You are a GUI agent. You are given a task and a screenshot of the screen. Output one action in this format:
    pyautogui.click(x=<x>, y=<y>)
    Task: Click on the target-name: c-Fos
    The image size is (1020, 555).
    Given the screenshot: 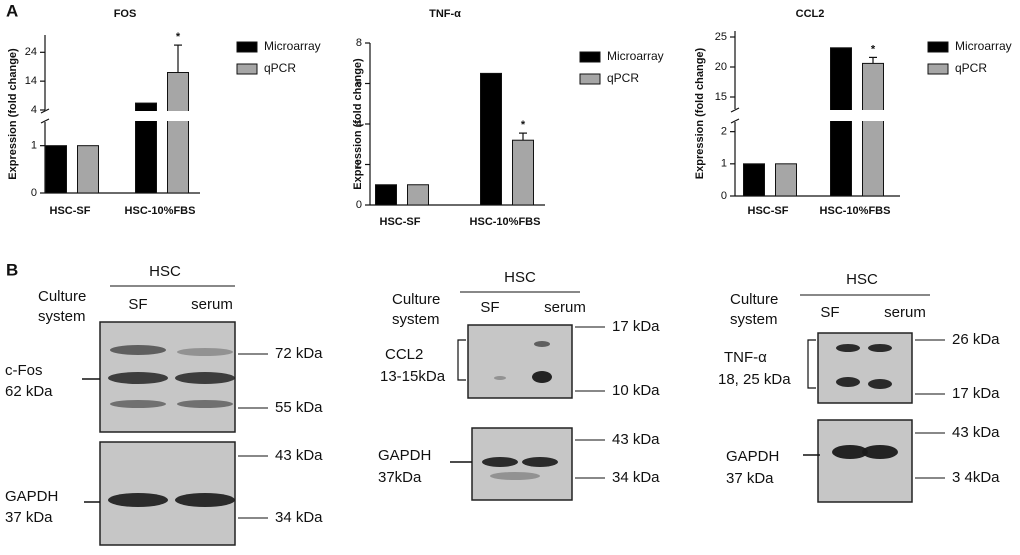 What is the action you would take?
    pyautogui.click(x=24, y=370)
    